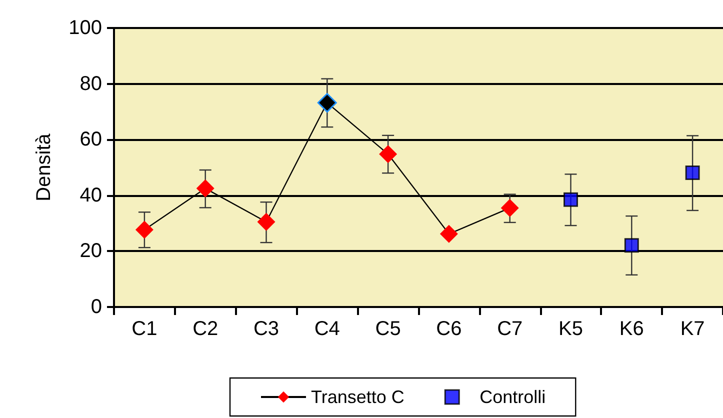  What do you see at coordinates (266, 329) in the screenshot?
I see `x-tick-label: C3` at bounding box center [266, 329].